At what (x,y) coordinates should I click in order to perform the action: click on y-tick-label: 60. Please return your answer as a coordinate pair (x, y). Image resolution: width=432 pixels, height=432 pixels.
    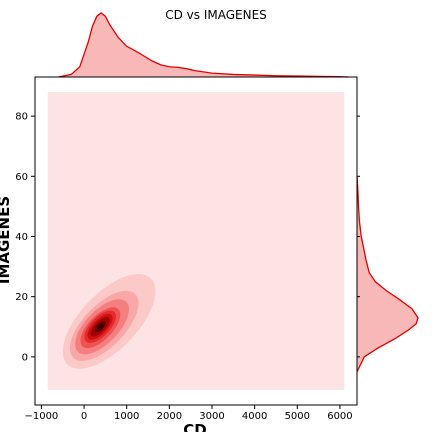
    Looking at the image, I should click on (21, 177).